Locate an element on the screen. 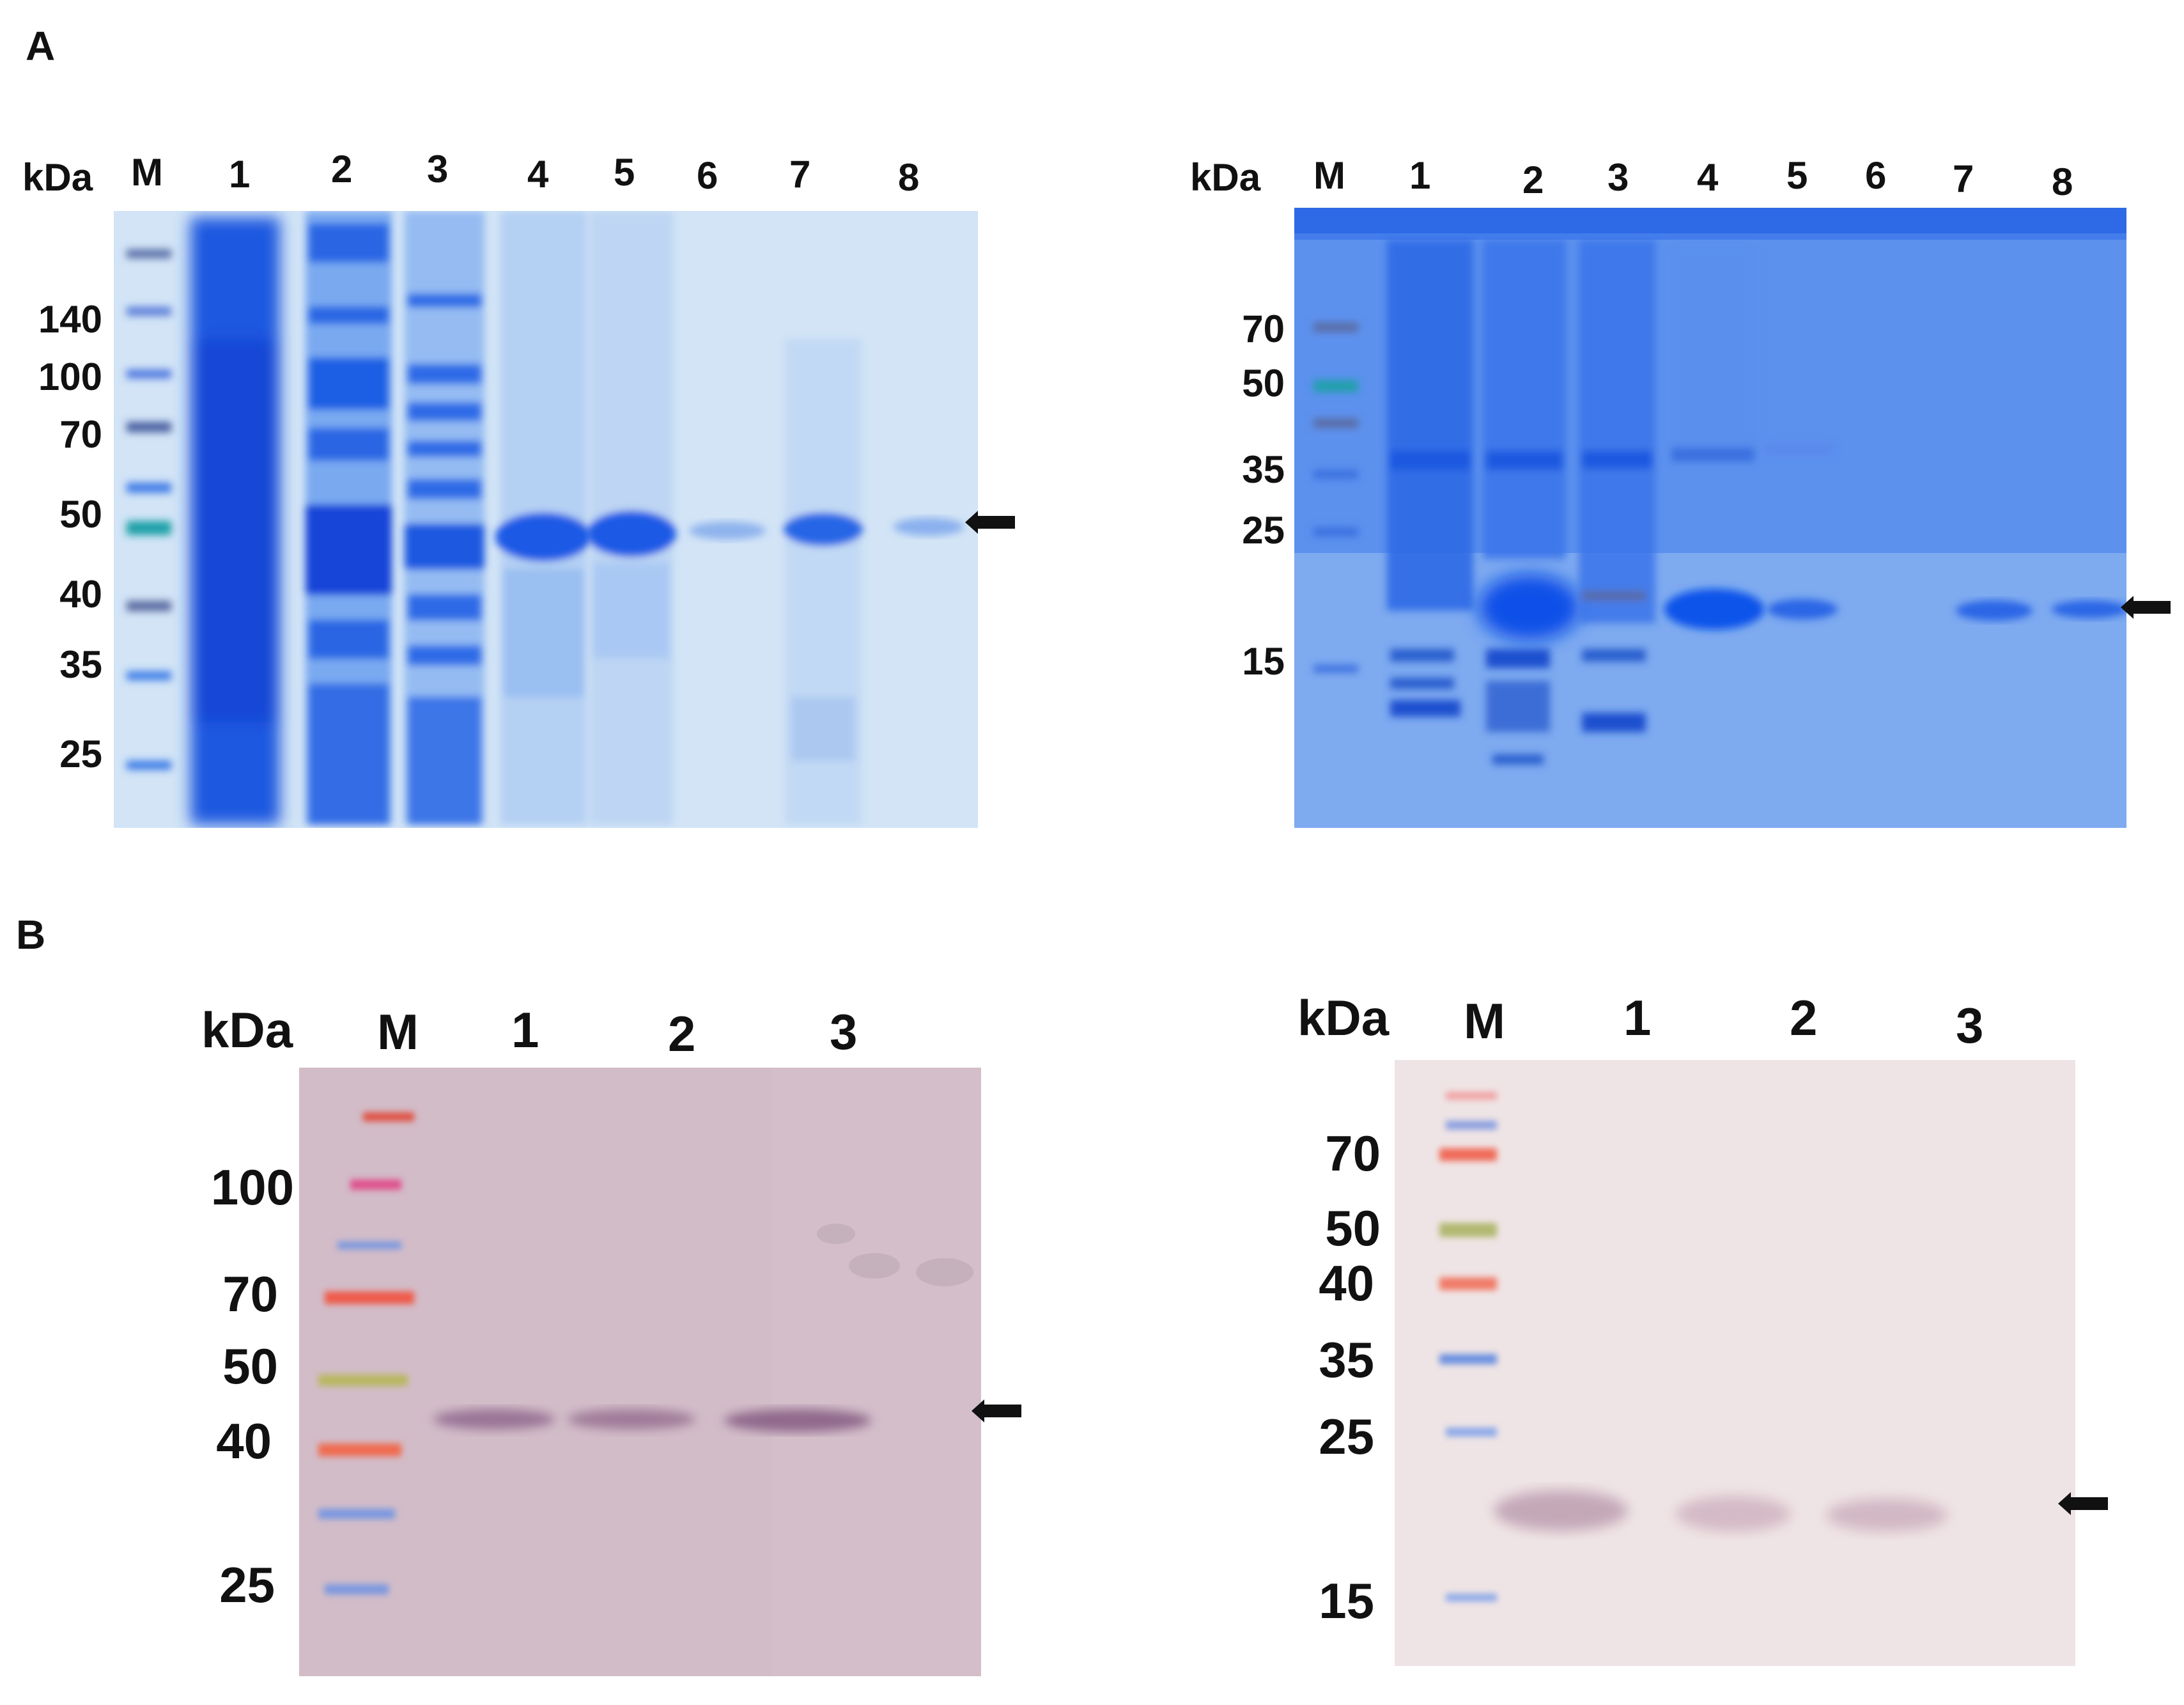 The width and height of the screenshot is (2184, 1705). panel-label-b: B is located at coordinates (31, 935).